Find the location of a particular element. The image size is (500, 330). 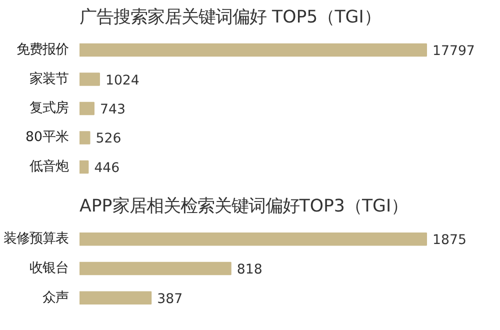

data-label: 17797 is located at coordinates (453, 52).